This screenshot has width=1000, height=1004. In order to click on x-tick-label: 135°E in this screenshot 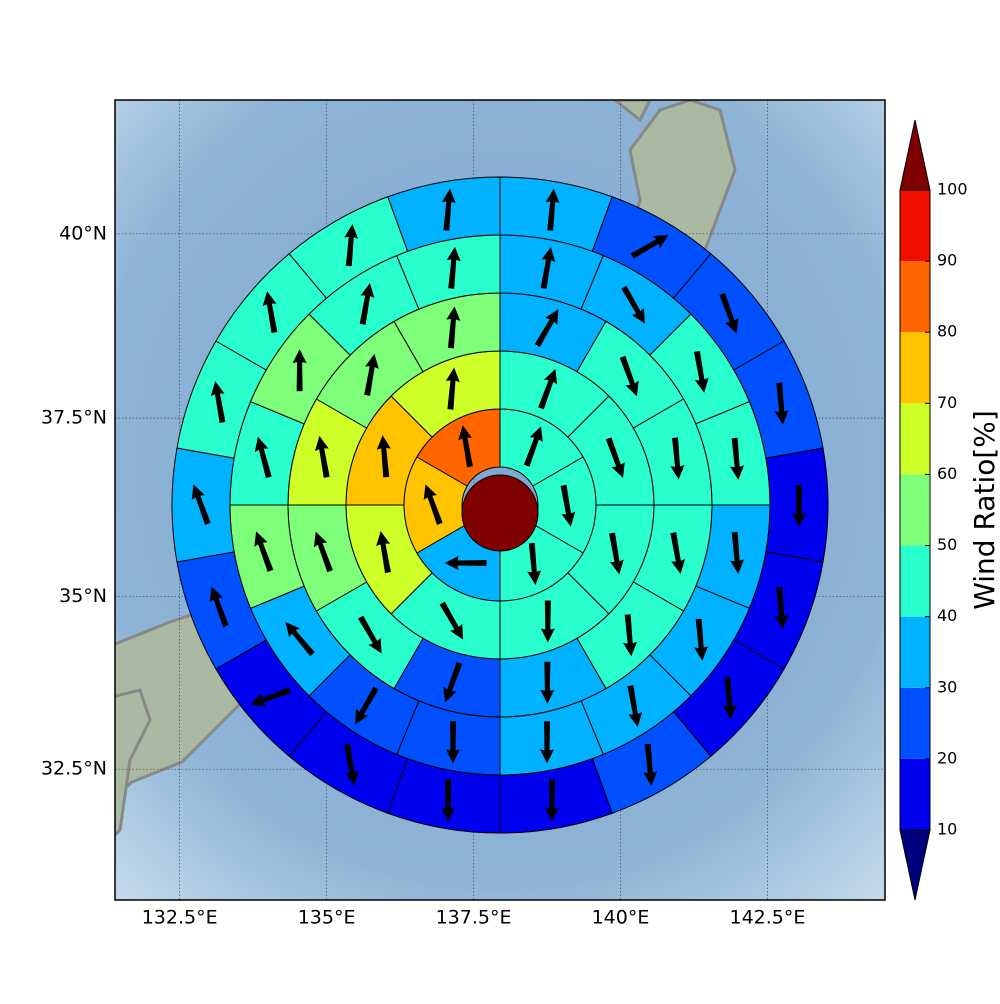, I will do `click(327, 918)`.